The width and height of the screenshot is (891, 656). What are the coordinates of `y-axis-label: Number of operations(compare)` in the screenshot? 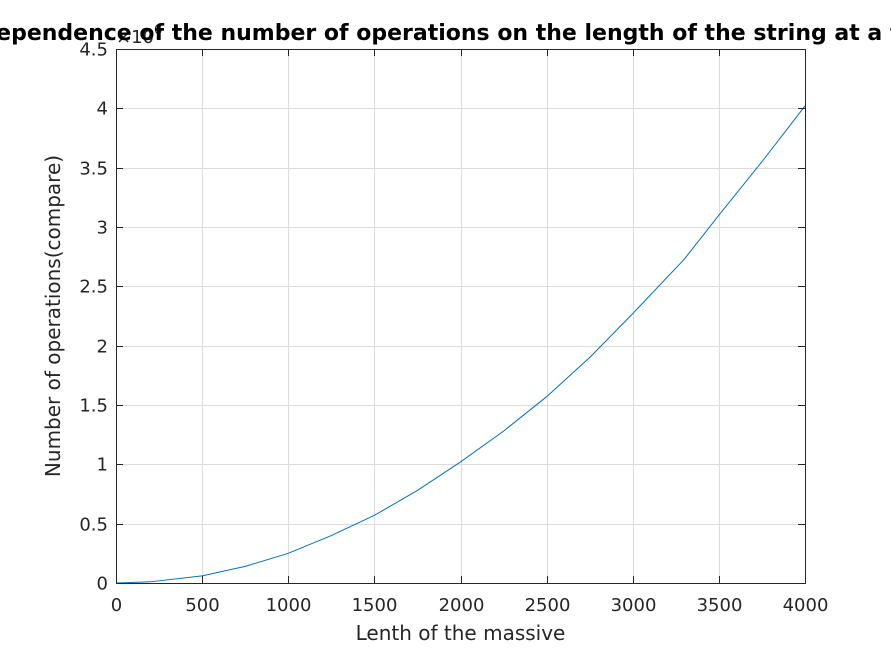 It's located at (53, 316).